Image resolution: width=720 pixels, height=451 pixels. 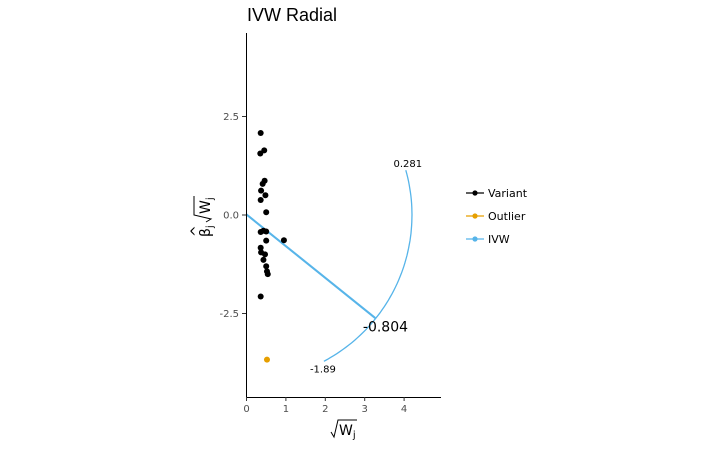 What do you see at coordinates (385, 328) in the screenshot?
I see `ivw-estimate-label: -0.804` at bounding box center [385, 328].